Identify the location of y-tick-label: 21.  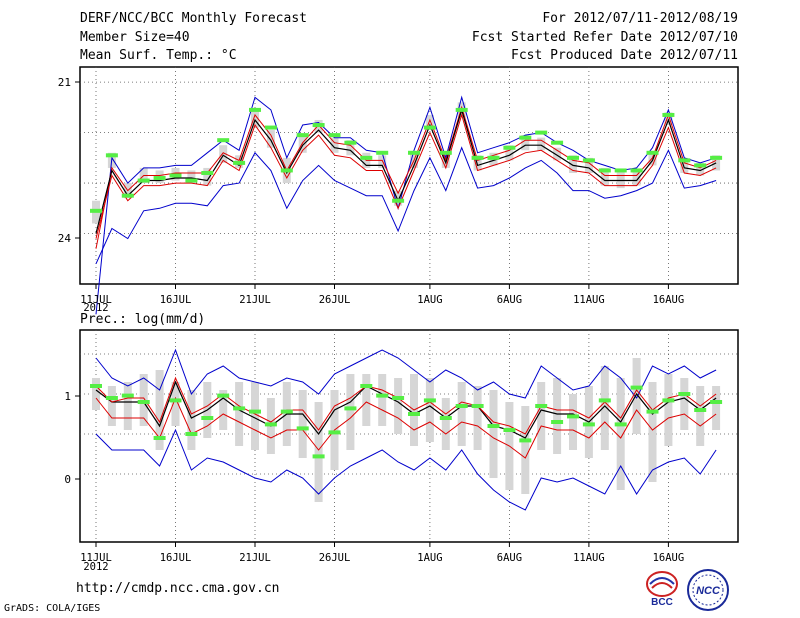
(64, 82).